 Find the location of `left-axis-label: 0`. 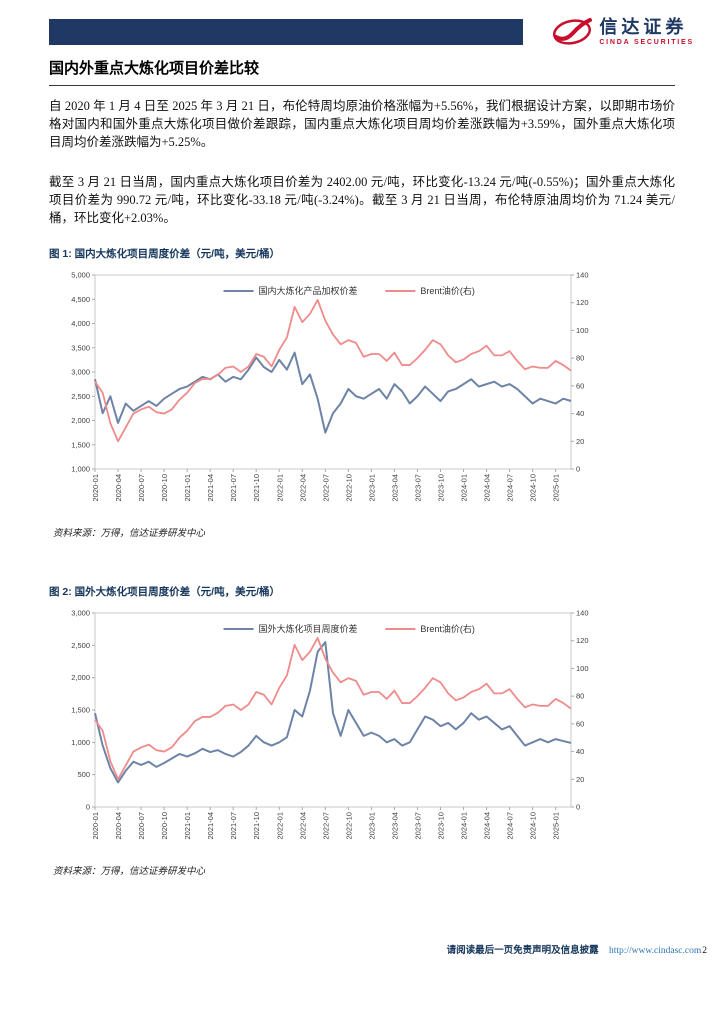

left-axis-label: 0 is located at coordinates (88, 807).